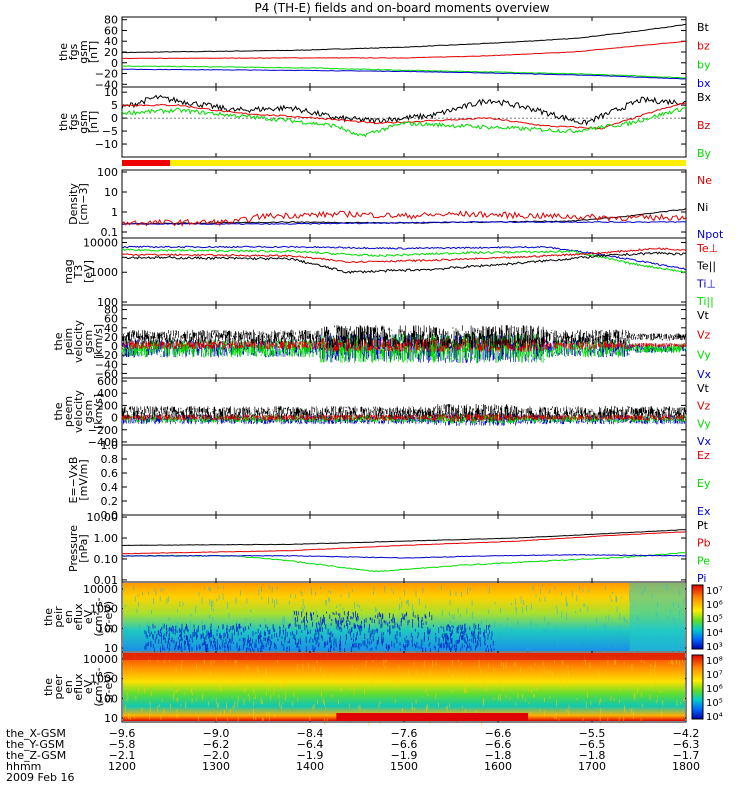  What do you see at coordinates (216, 744) in the screenshot?
I see `footer-y_gsm-value: −6.2` at bounding box center [216, 744].